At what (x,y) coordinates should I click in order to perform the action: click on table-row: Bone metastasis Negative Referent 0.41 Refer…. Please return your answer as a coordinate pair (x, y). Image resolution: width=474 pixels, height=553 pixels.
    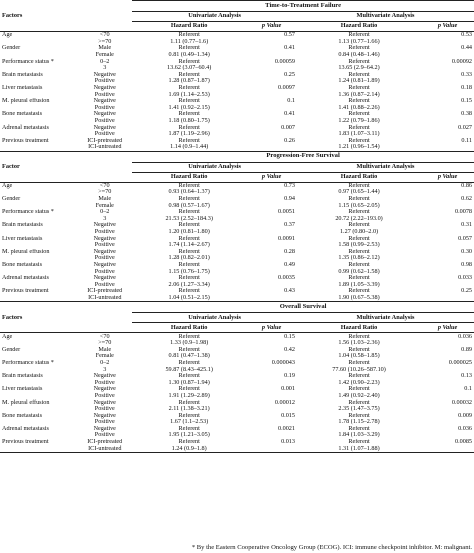
    Looking at the image, I should click on (237, 114).